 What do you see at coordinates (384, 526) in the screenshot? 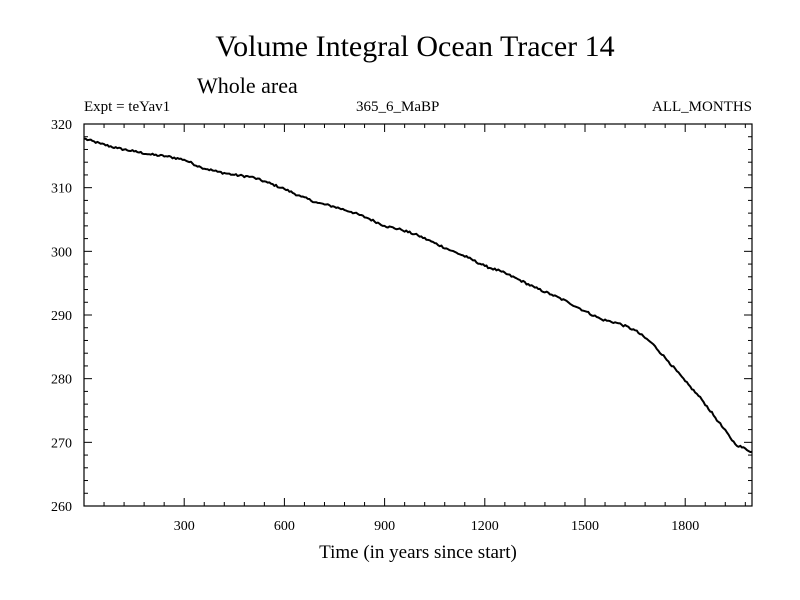
I see `x-tick-label: 900` at bounding box center [384, 526].